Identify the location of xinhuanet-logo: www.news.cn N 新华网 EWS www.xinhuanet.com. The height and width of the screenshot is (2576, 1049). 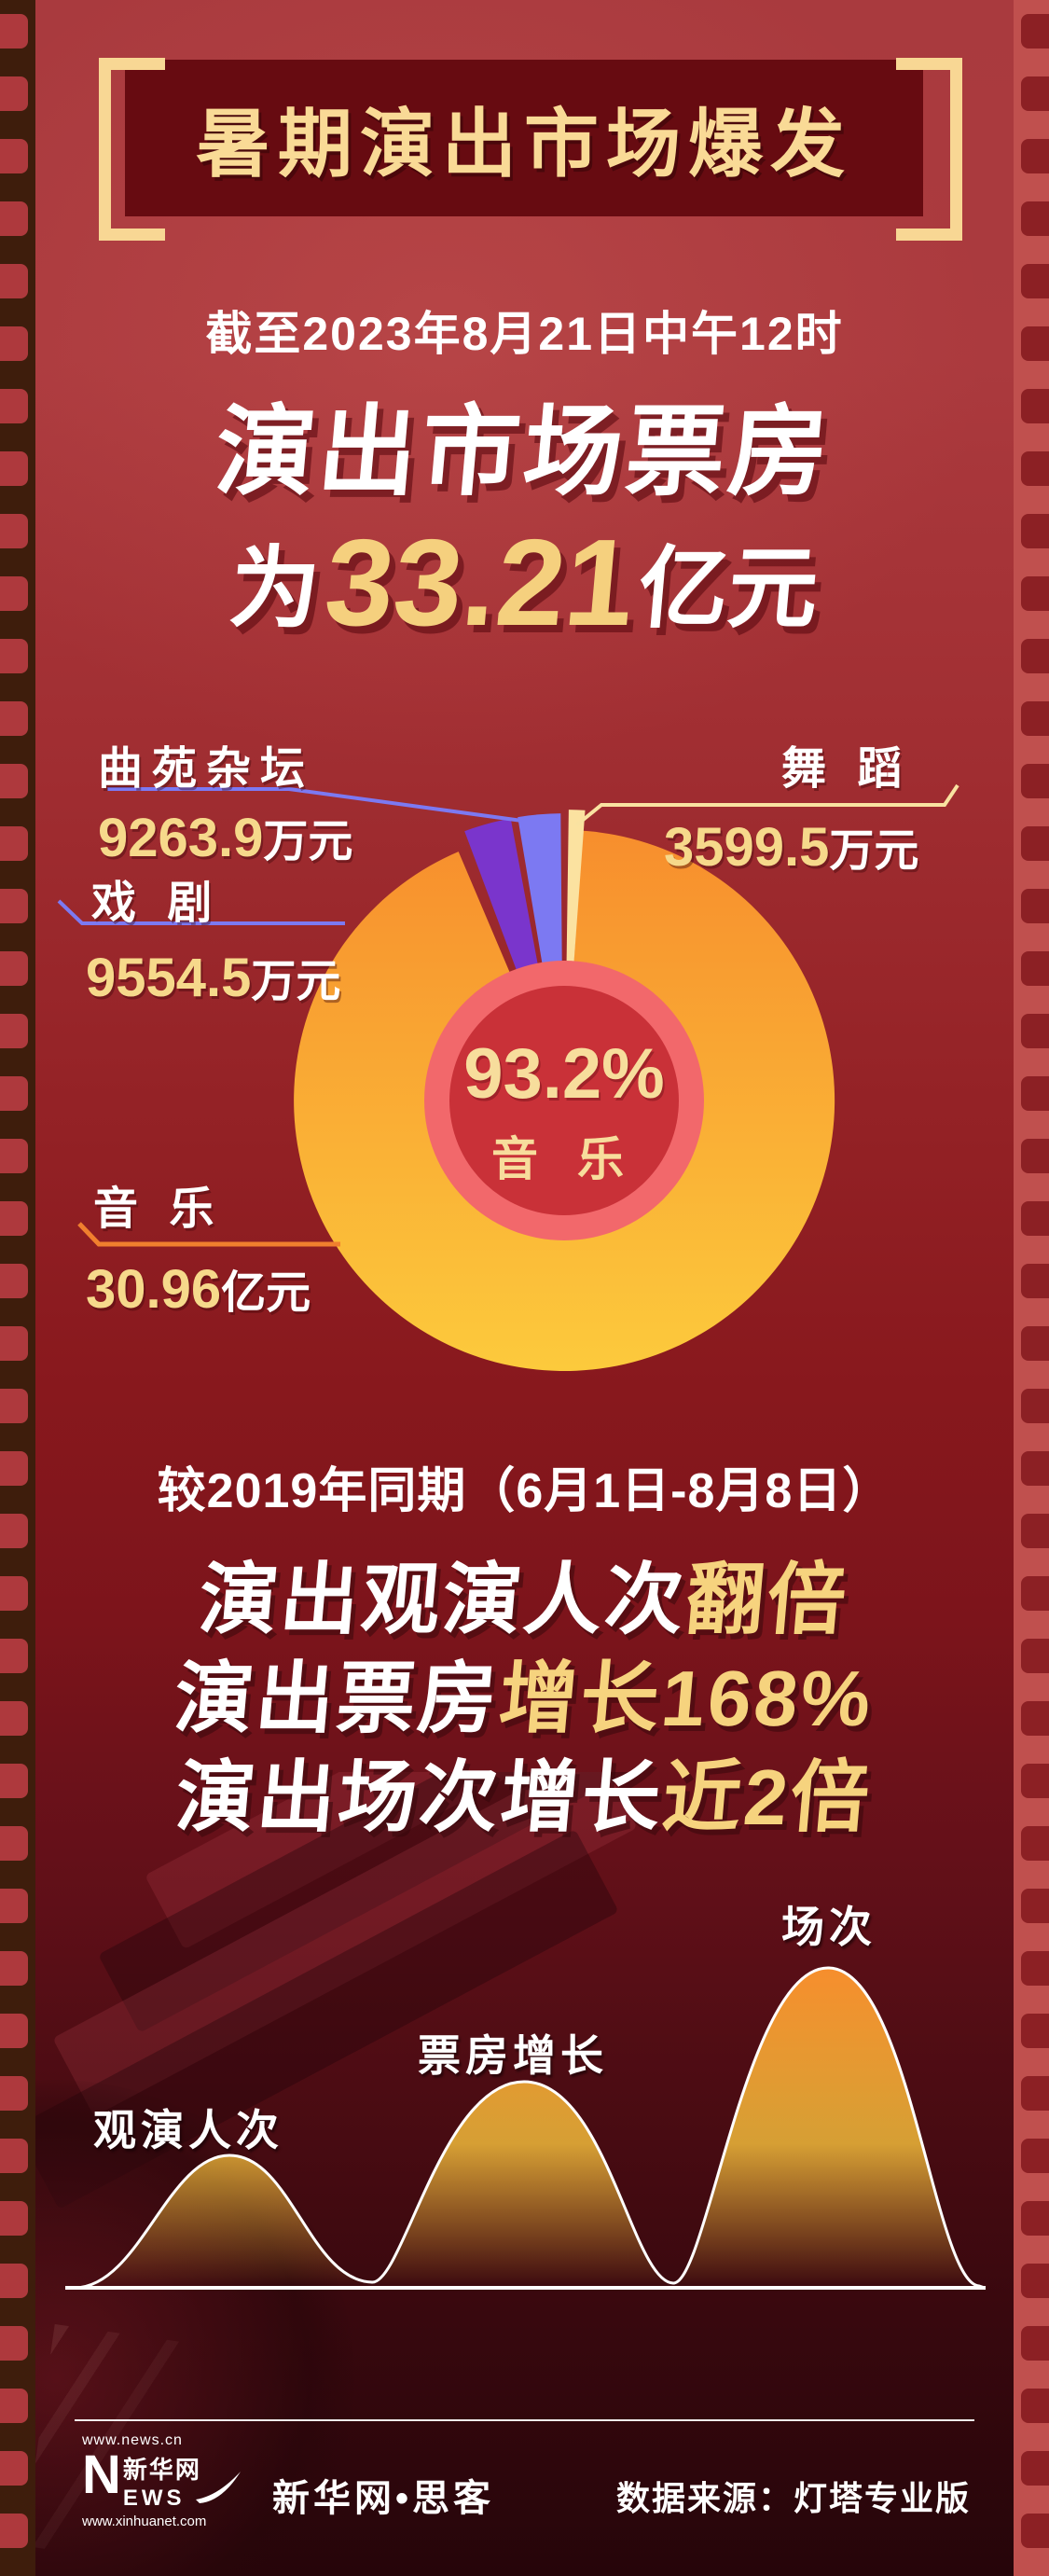
(163, 2480).